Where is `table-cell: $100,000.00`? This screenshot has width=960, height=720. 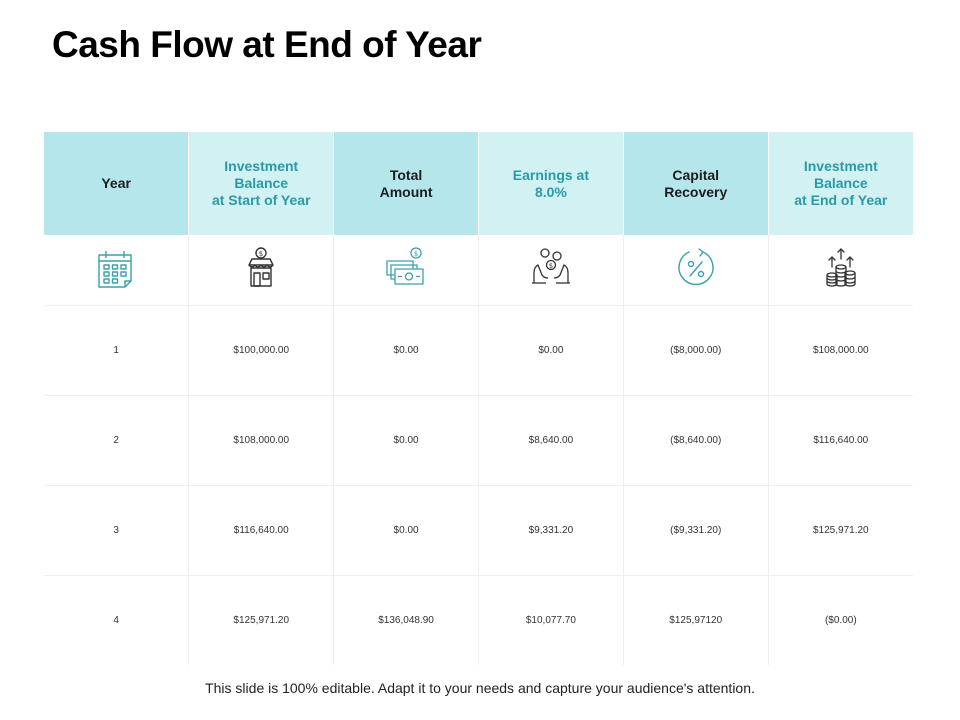
table-cell: $100,000.00 is located at coordinates (261, 350).